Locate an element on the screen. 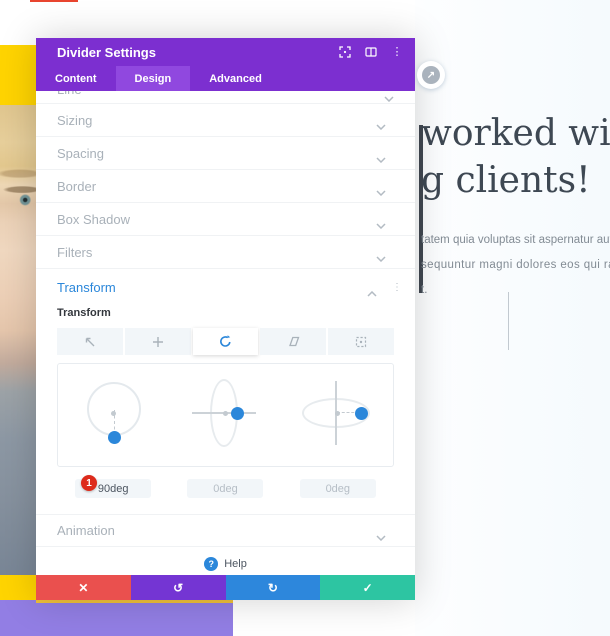 The height and width of the screenshot is (636, 610). page-heading-line2: g clients! is located at coordinates (506, 180).